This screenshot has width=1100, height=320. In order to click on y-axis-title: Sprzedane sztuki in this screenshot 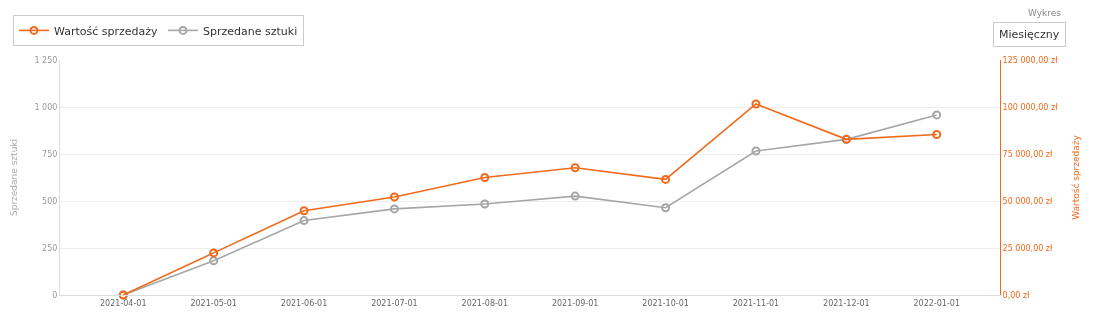, I will do `click(13, 177)`.